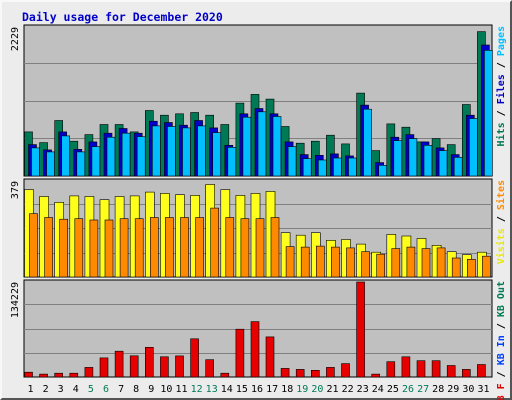  I want to click on legend-item-kb-in: KB In, so click(501, 350).